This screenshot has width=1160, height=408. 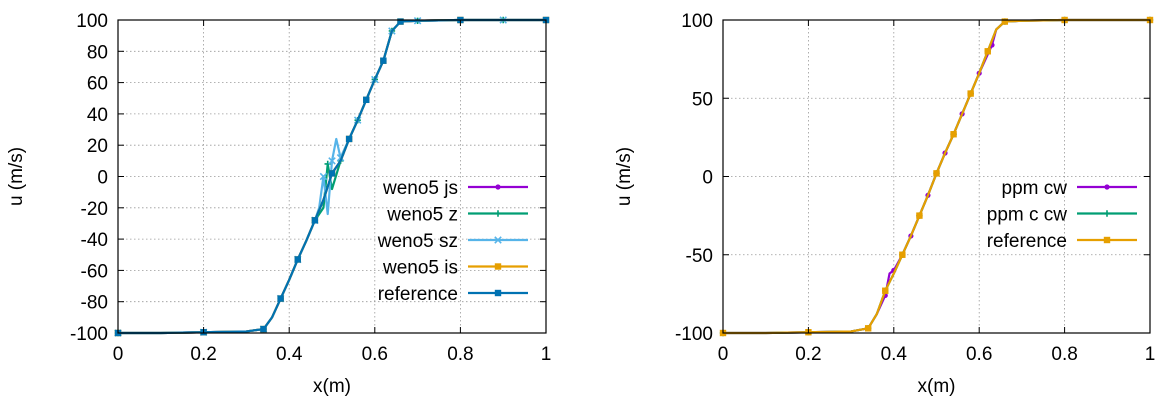 I want to click on chart1-ytick-label: -20, so click(x=94, y=209).